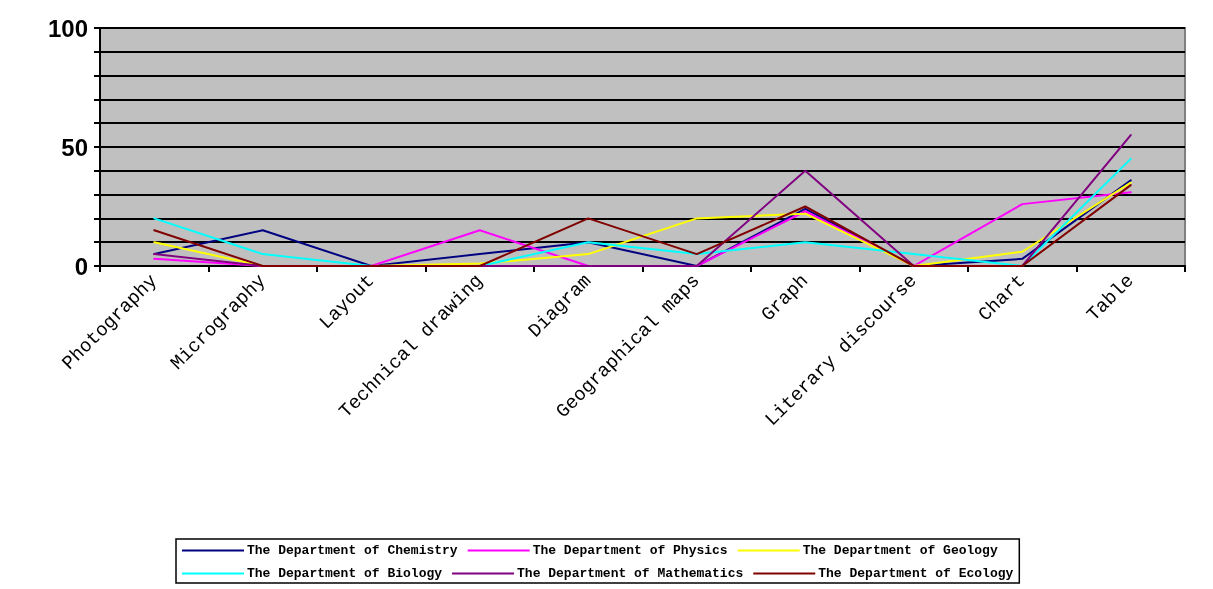 Image resolution: width=1213 pixels, height=589 pixels. What do you see at coordinates (352, 550) in the screenshot?
I see `legend-label: The Department of Chemistry` at bounding box center [352, 550].